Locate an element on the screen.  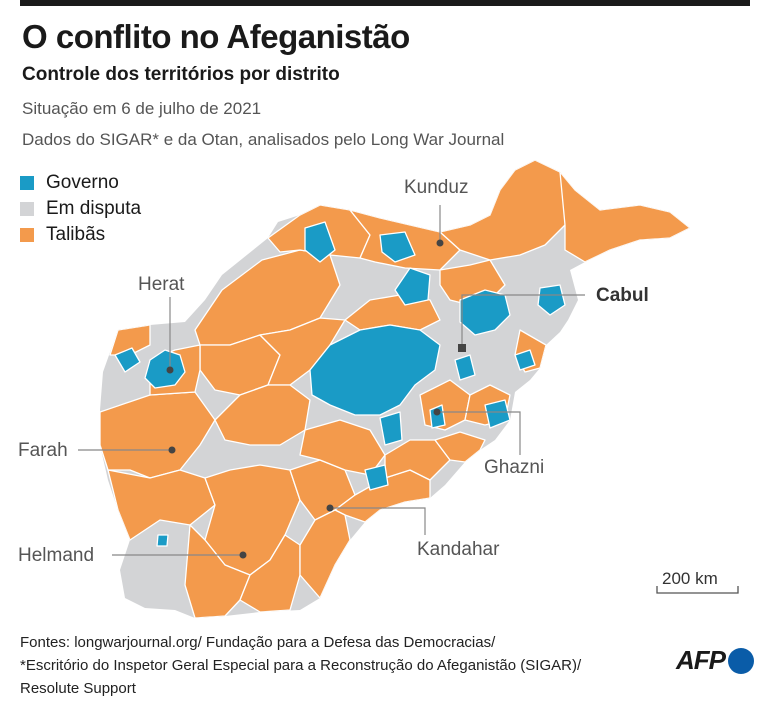
gov-region-herat-west is located at coordinates (127, 360).